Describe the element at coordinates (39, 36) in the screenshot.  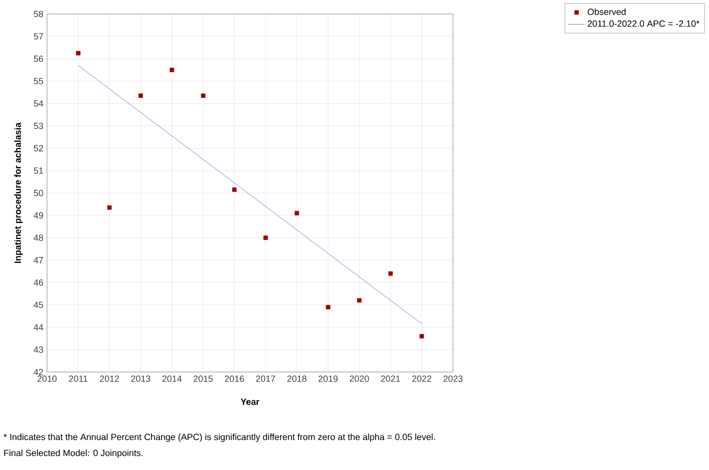
I see `y-tick-label: 57` at that location.